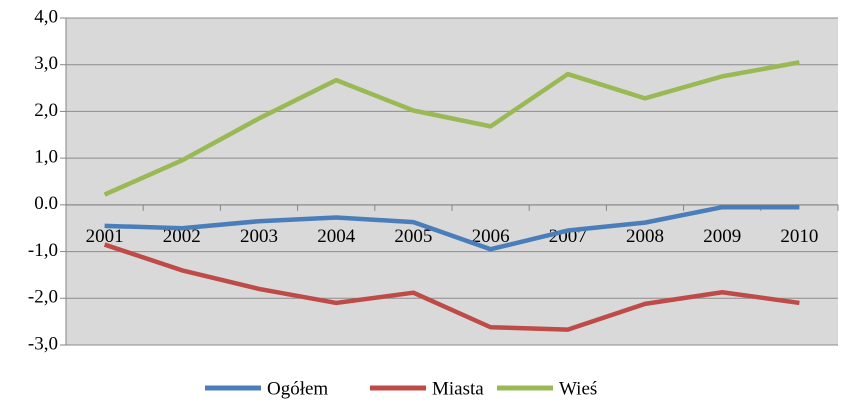 The height and width of the screenshot is (406, 848). I want to click on y-tick-label: -1,0, so click(43, 250).